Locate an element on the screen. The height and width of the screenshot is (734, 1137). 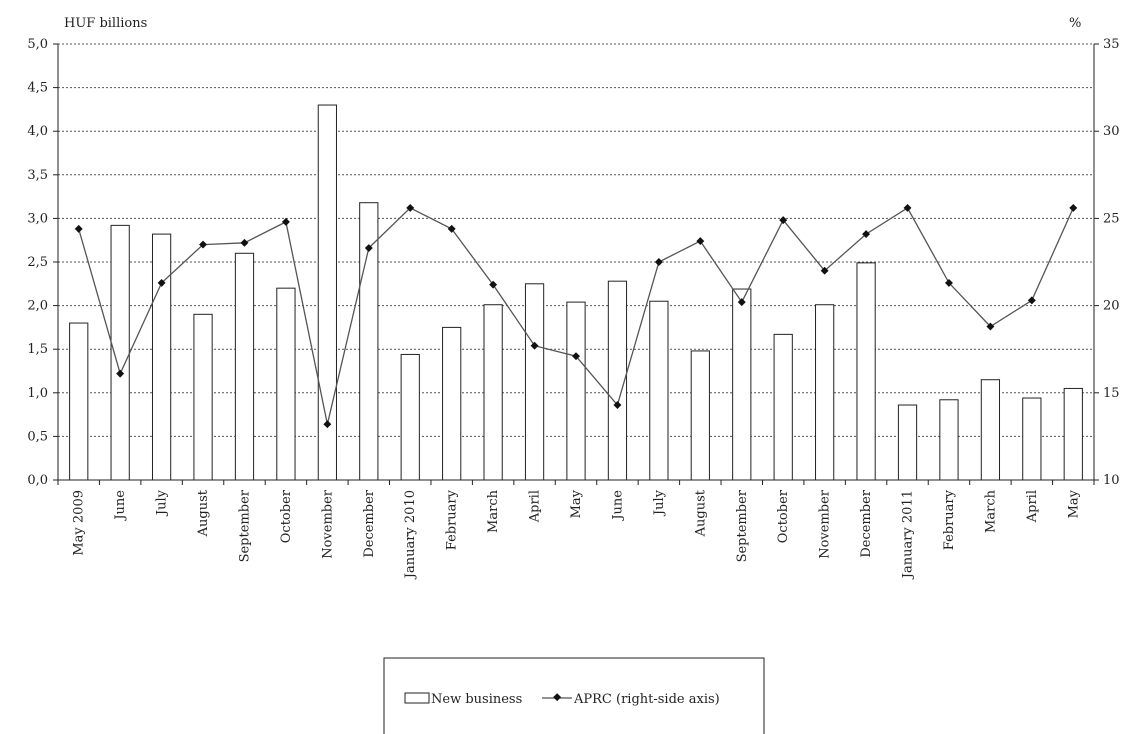
left-axis-title: HUF billions is located at coordinates (105, 23).